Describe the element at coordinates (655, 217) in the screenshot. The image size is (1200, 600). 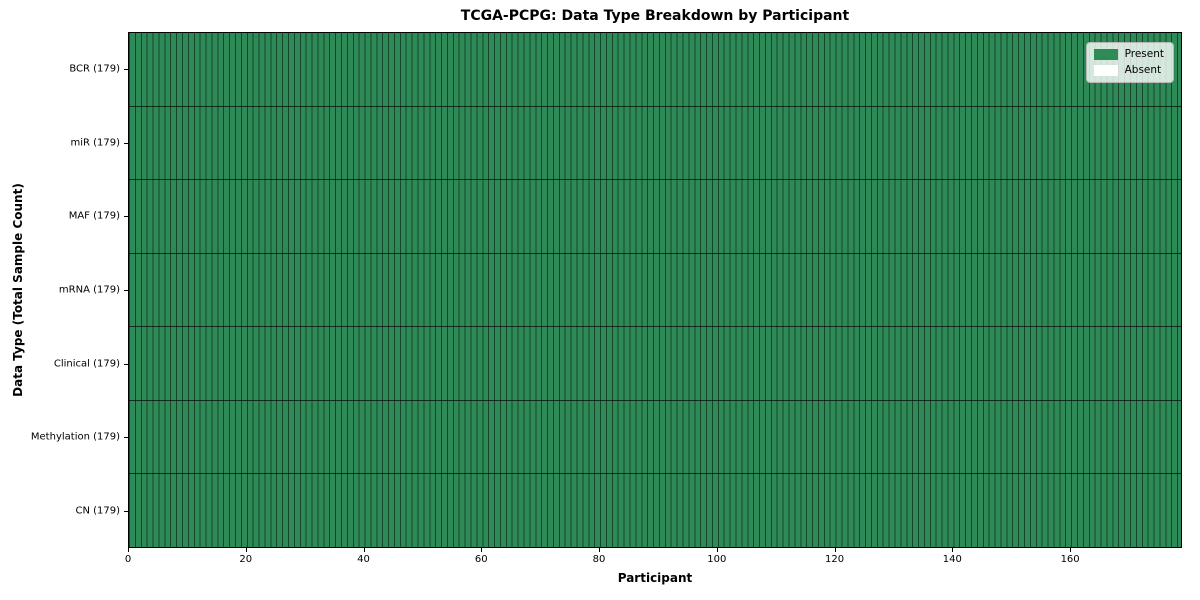
I see `heatmap-row-maf` at that location.